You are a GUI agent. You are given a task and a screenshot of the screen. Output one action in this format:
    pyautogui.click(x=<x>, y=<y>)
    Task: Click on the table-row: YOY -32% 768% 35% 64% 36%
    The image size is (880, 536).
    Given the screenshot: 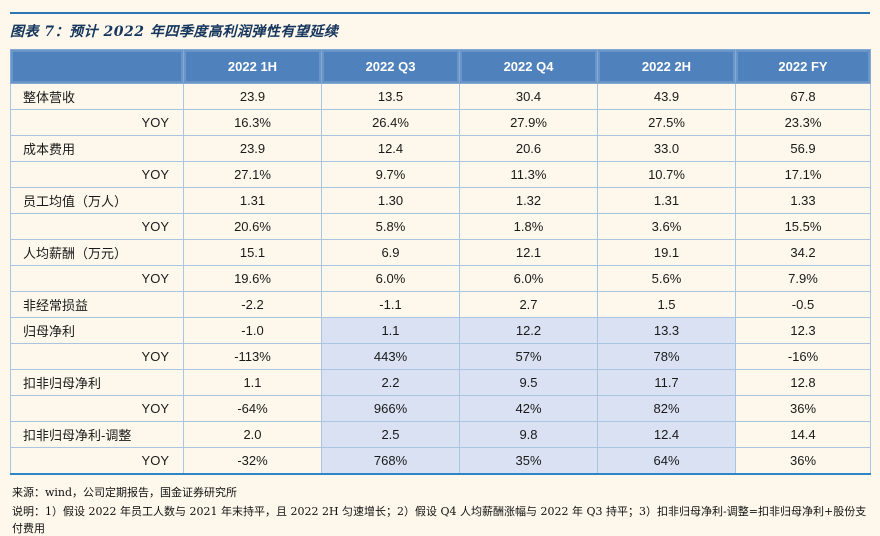 What is the action you would take?
    pyautogui.click(x=440, y=461)
    